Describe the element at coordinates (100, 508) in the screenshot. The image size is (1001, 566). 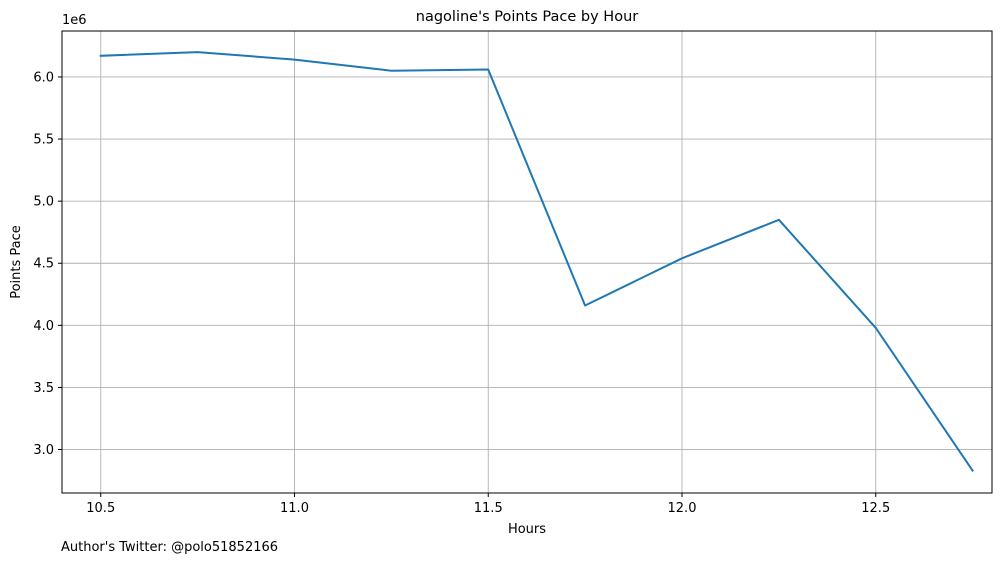
I see `x-tick-label: 10.5` at that location.